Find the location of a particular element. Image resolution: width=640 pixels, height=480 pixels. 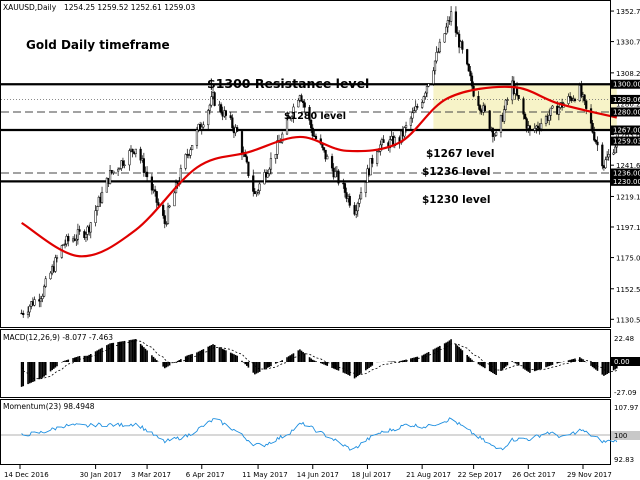

level-1236-label: $1236 level is located at coordinates (456, 172).